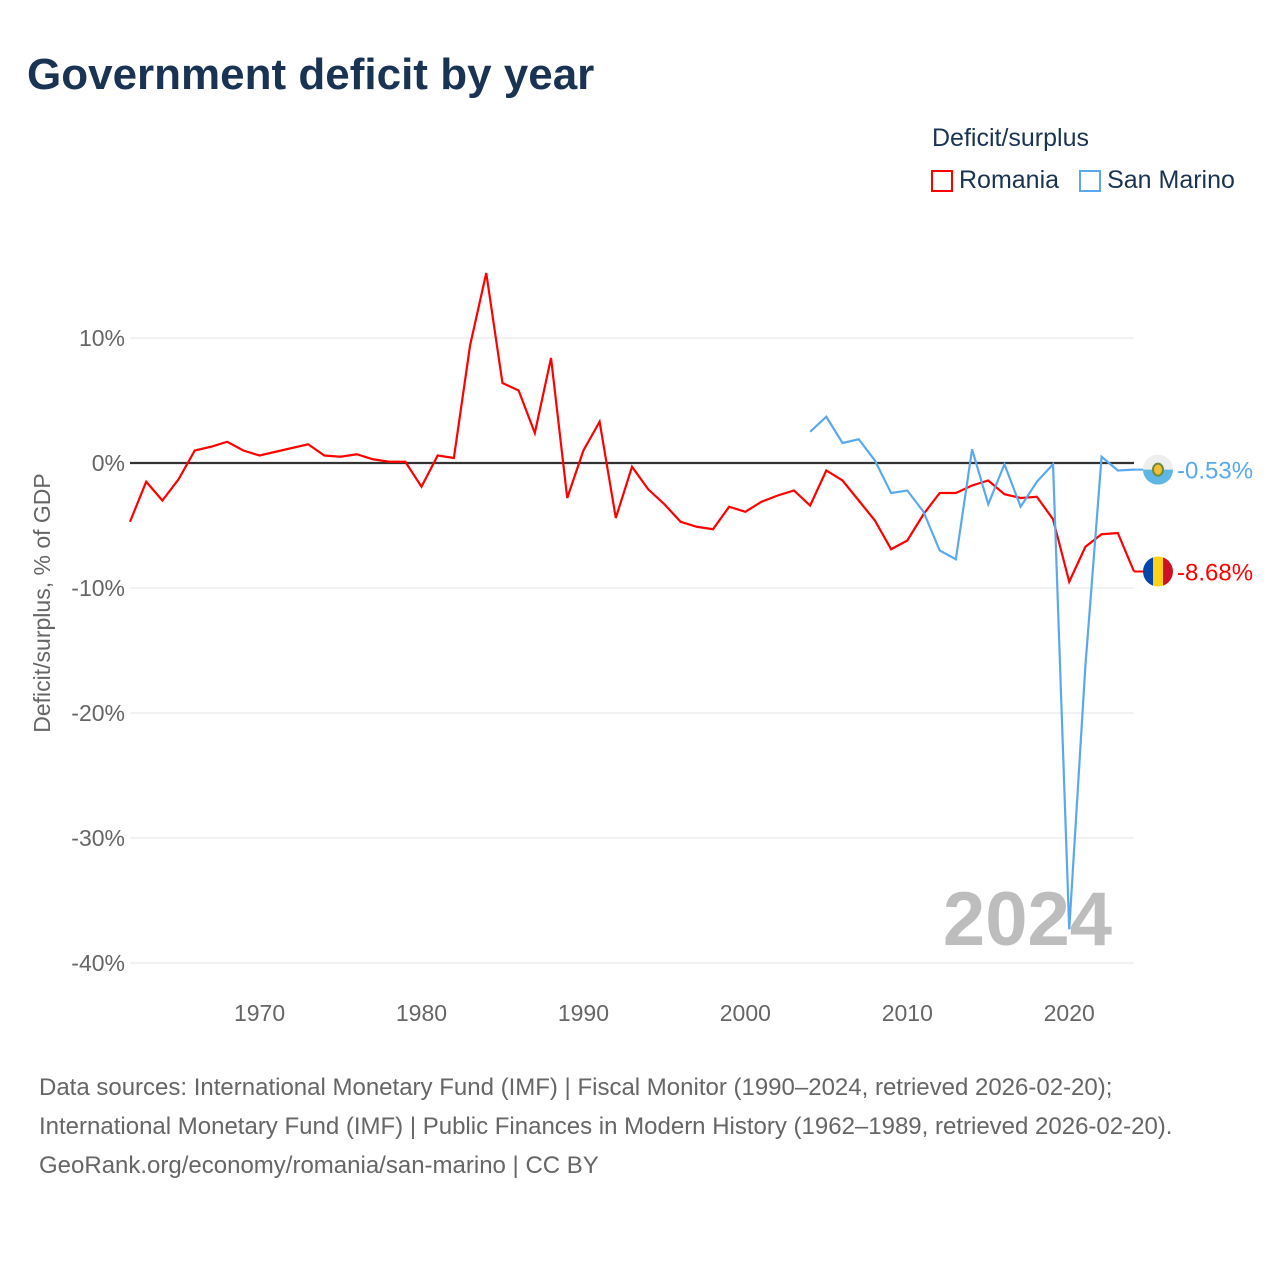  Describe the element at coordinates (1009, 180) in the screenshot. I see `legend-label-romania: Romania` at that location.